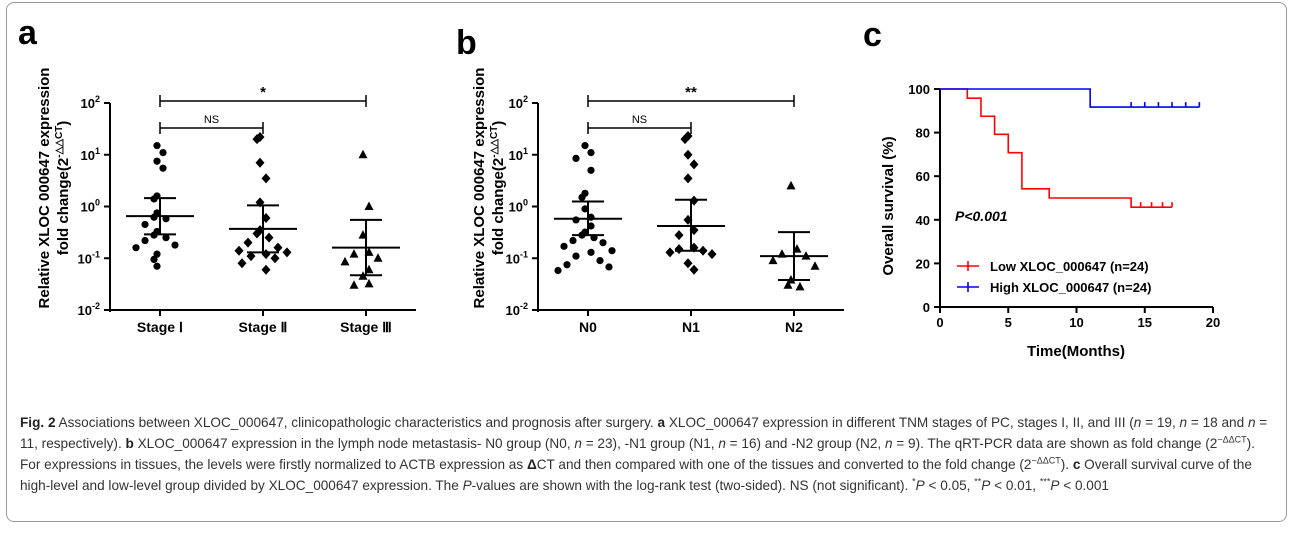 Image resolution: width=1292 pixels, height=533 pixels. Describe the element at coordinates (498, 188) in the screenshot. I see `panel-b-ylabel-line2: fold change(2-△△CT)` at that location.